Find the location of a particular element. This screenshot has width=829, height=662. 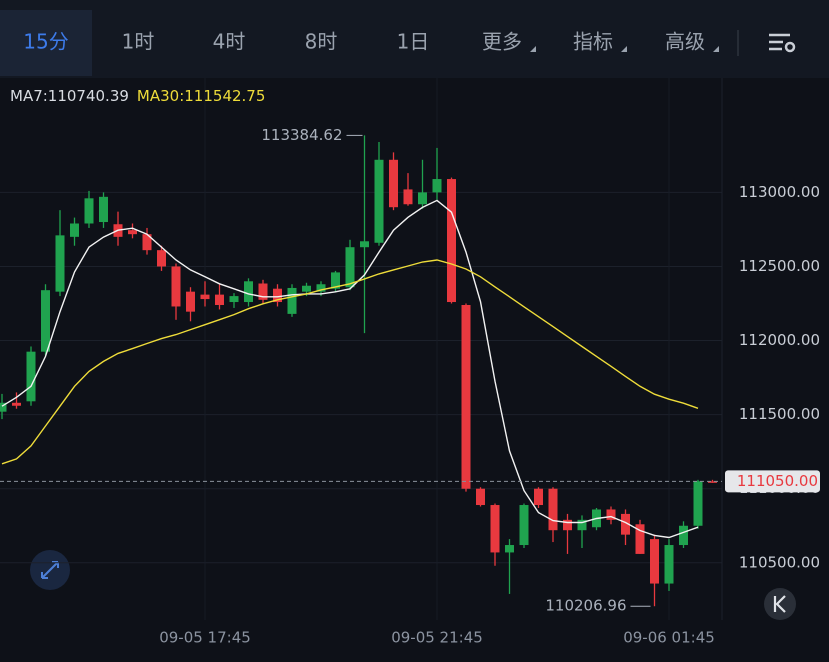

settings-icon is located at coordinates (782, 43).